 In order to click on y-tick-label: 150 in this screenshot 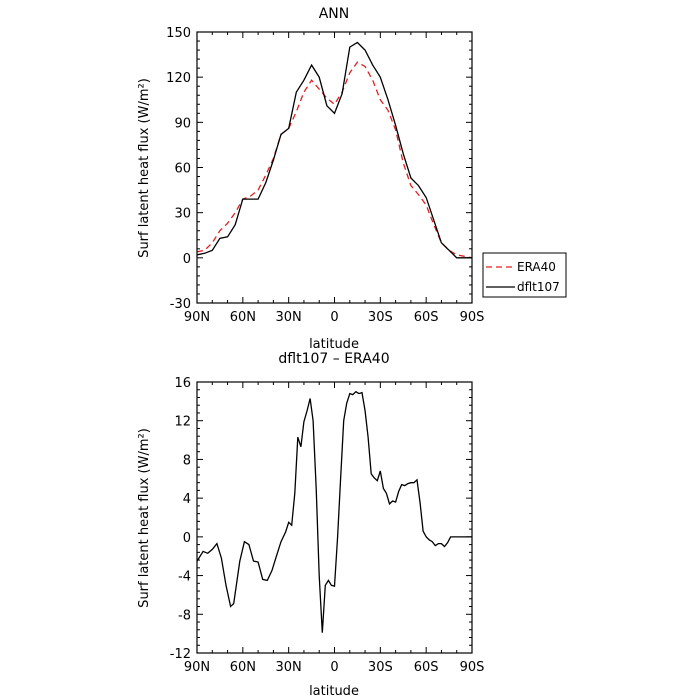, I will do `click(178, 33)`.